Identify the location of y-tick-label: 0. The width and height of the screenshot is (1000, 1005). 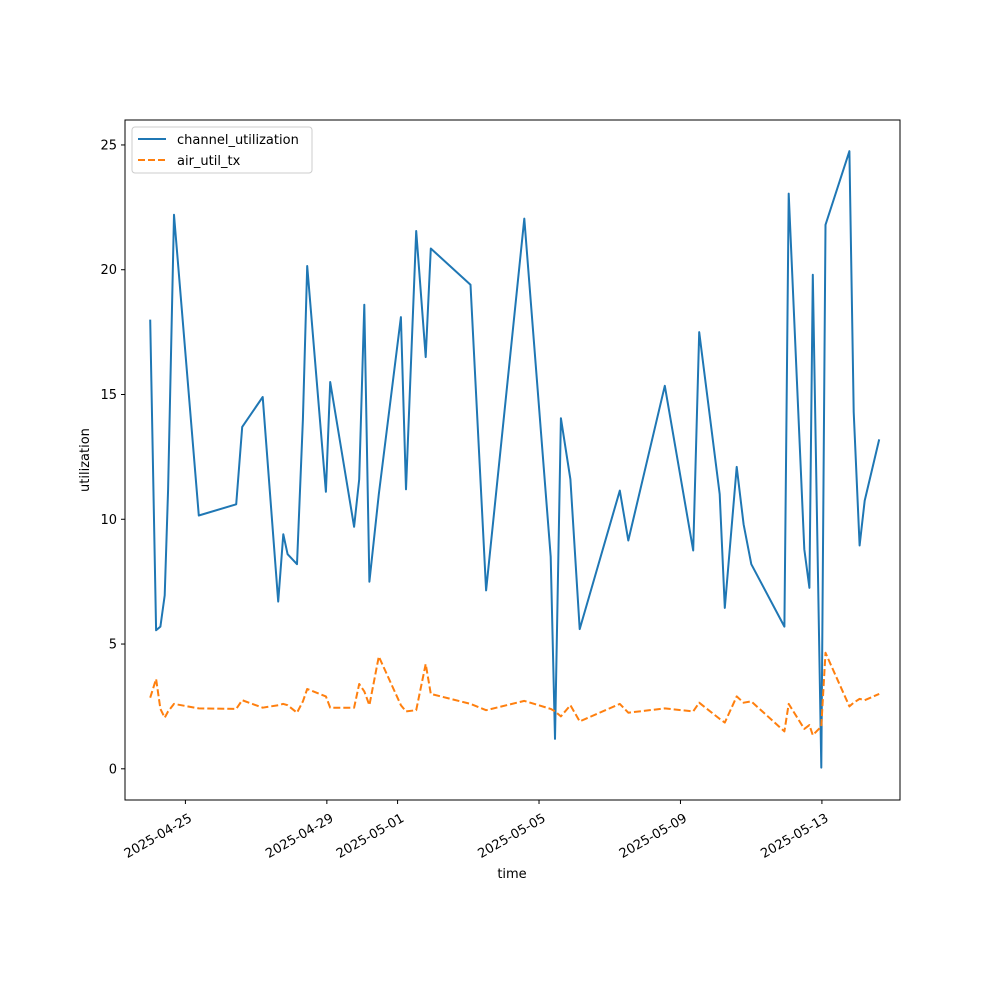
(113, 769).